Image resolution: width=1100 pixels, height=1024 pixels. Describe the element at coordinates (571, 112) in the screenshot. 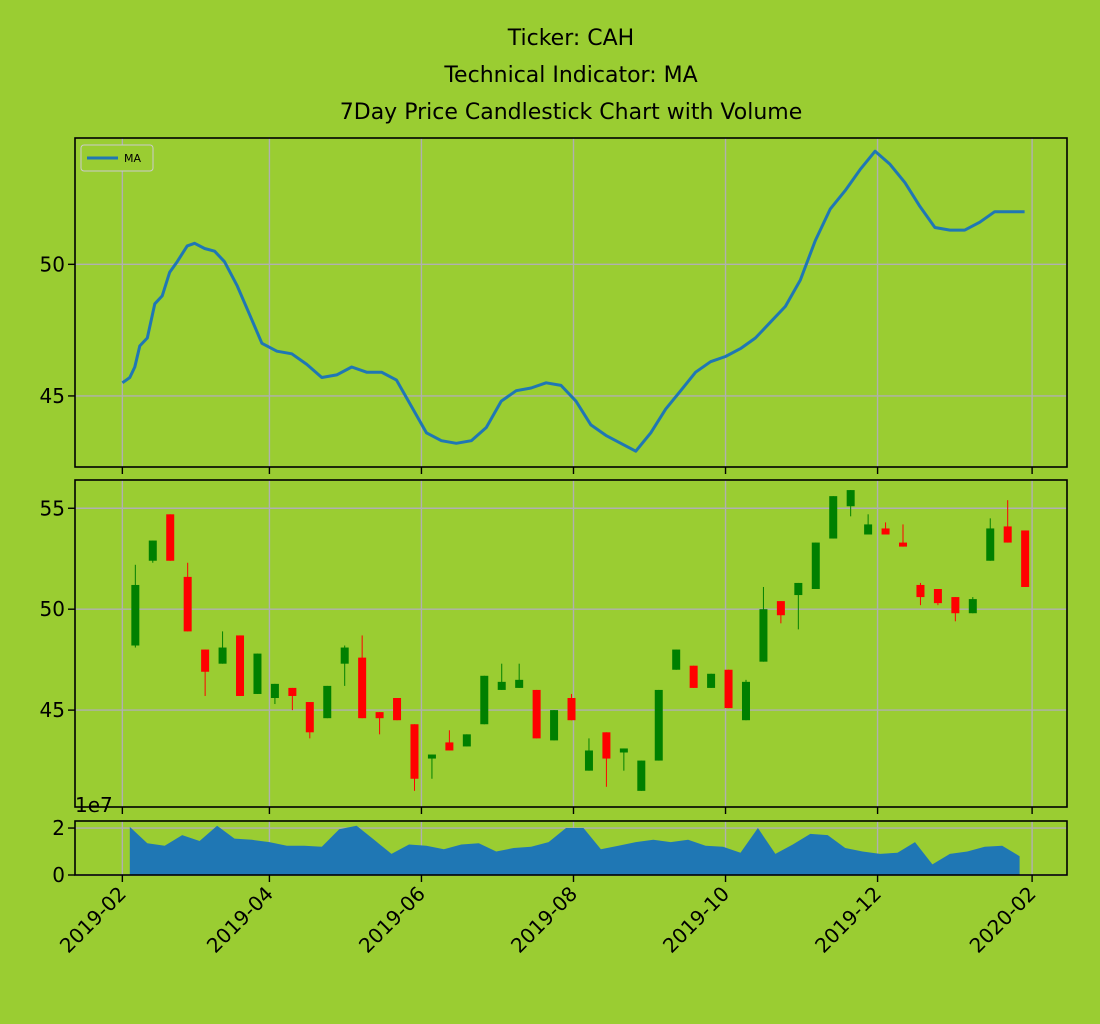

I see `chart-title-line-3: 7Day Price Candlestick Chart with Volume` at that location.